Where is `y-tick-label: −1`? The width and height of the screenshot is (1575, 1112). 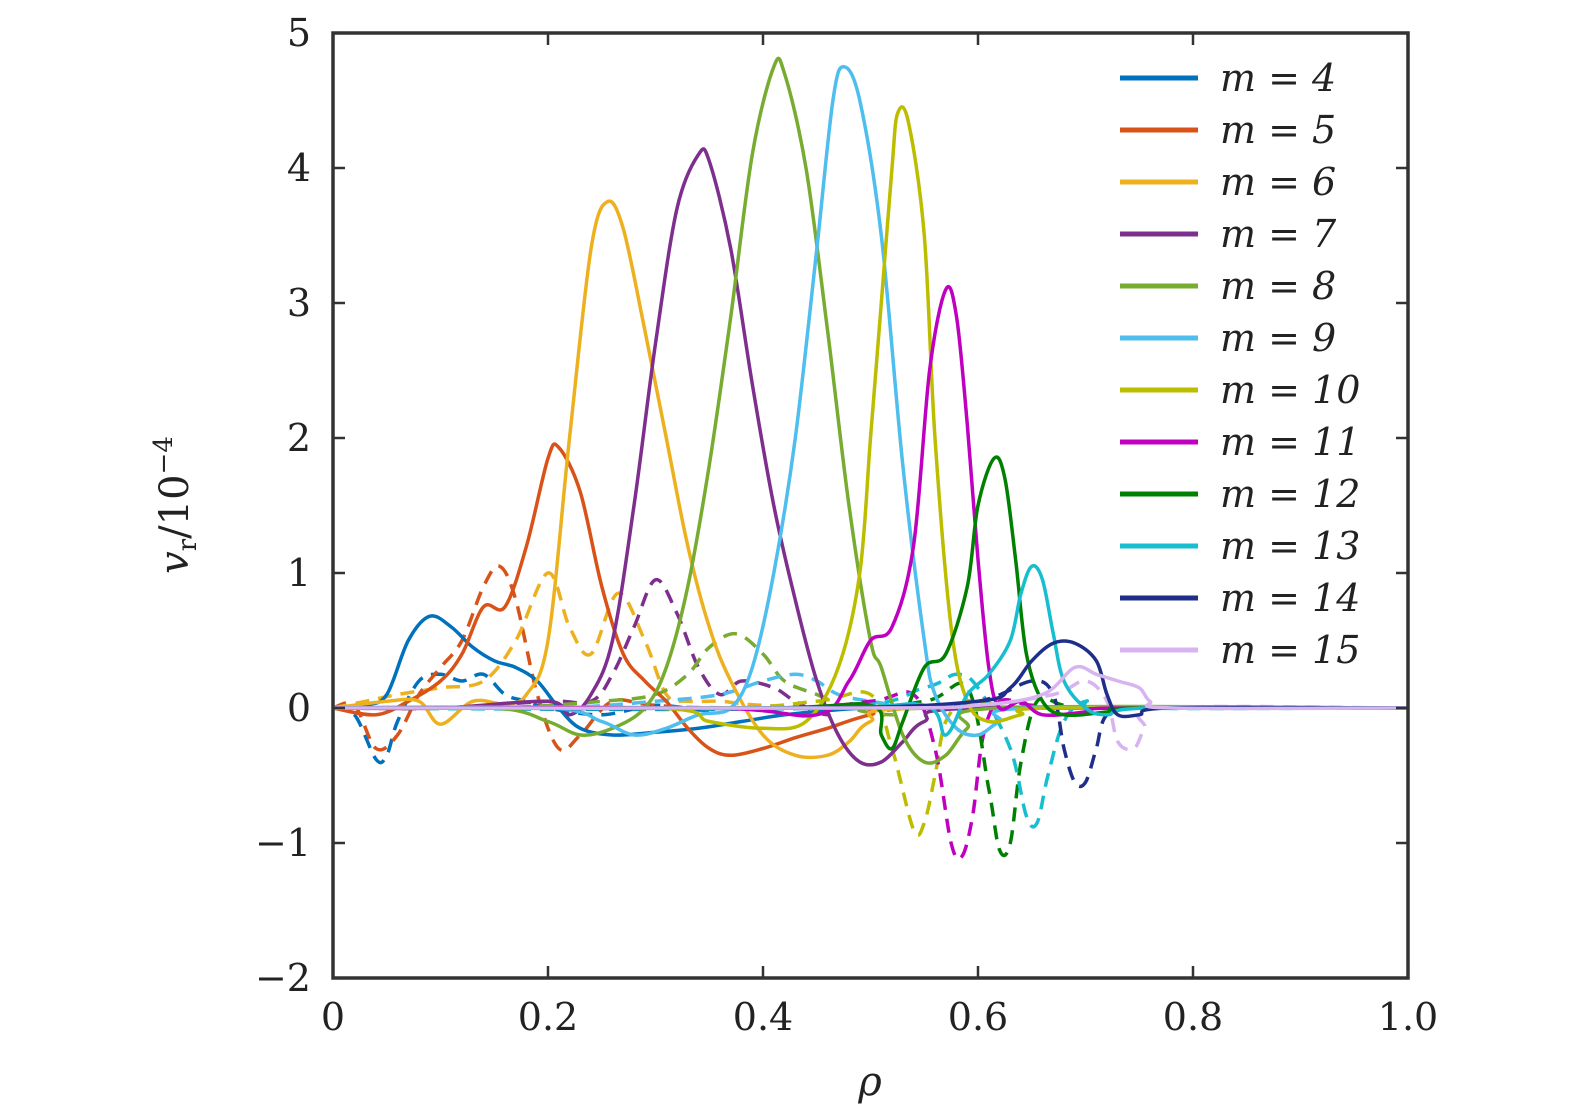
y-tick-label: −1 is located at coordinates (283, 843).